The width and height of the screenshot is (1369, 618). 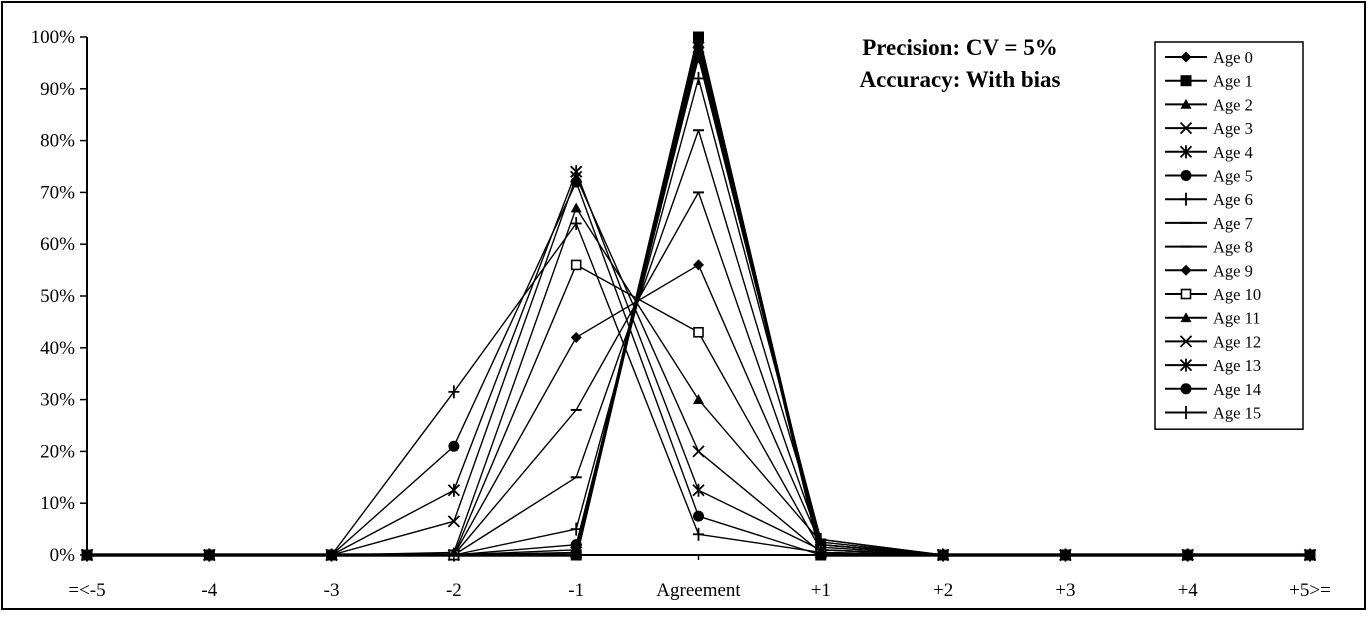 What do you see at coordinates (1237, 318) in the screenshot?
I see `legend-label: Age 11` at bounding box center [1237, 318].